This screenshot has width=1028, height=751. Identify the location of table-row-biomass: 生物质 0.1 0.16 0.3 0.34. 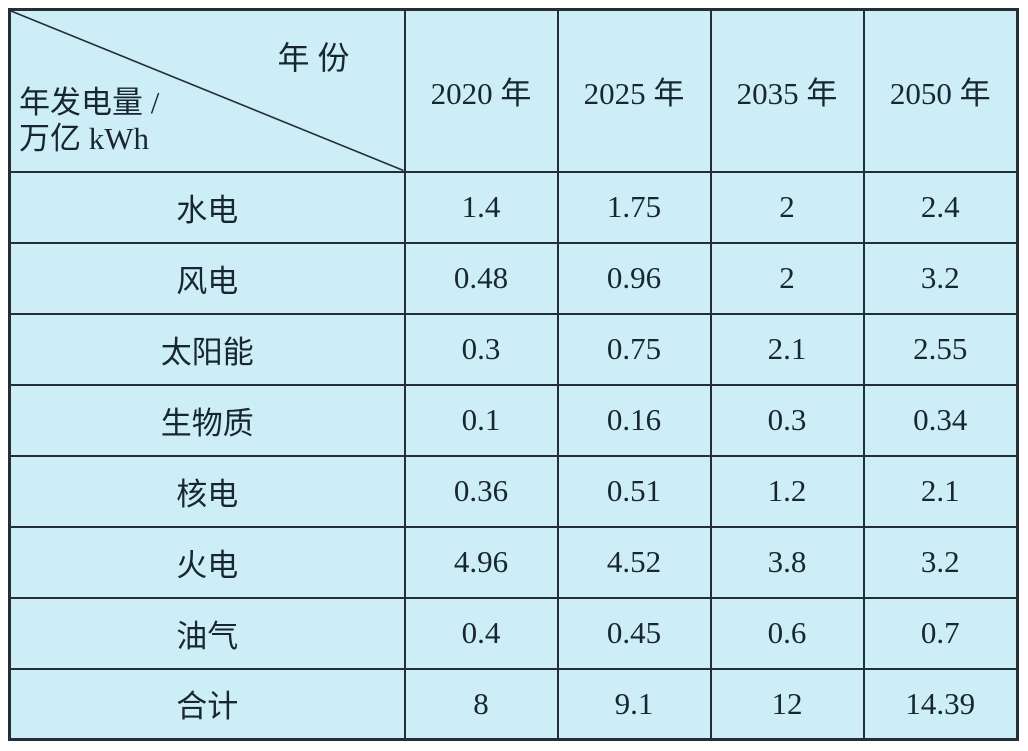
(513, 420).